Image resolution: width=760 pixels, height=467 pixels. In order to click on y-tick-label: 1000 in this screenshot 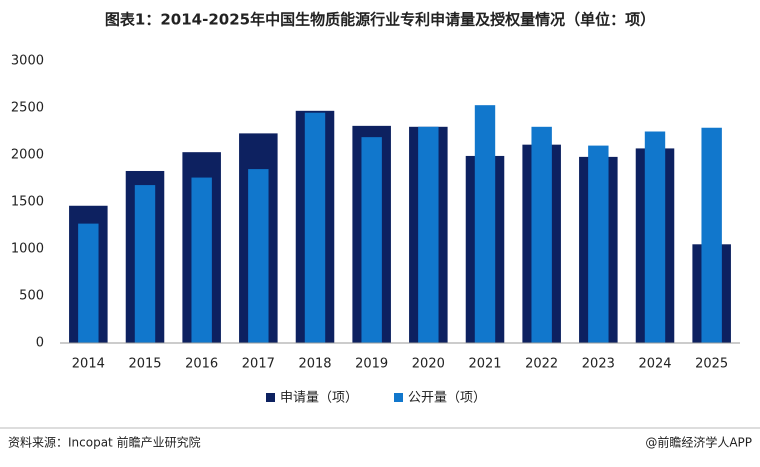, I will do `click(27, 249)`.